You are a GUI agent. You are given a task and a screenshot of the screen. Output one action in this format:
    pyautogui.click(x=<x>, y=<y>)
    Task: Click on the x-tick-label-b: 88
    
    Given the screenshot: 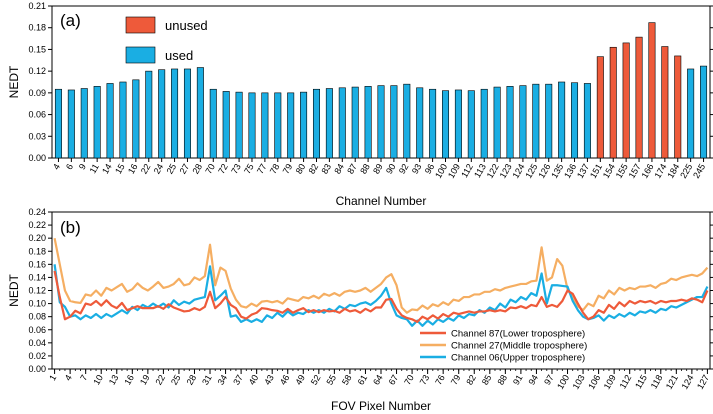 What is the action you would take?
    pyautogui.click(x=502, y=380)
    